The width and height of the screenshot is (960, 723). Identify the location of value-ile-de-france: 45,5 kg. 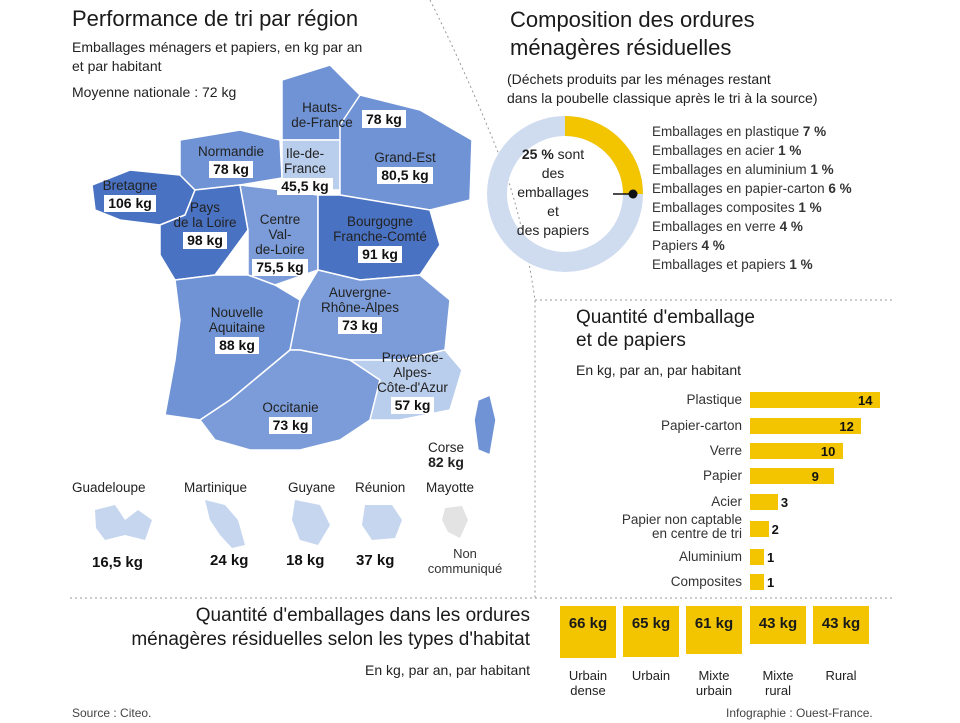
(305, 186).